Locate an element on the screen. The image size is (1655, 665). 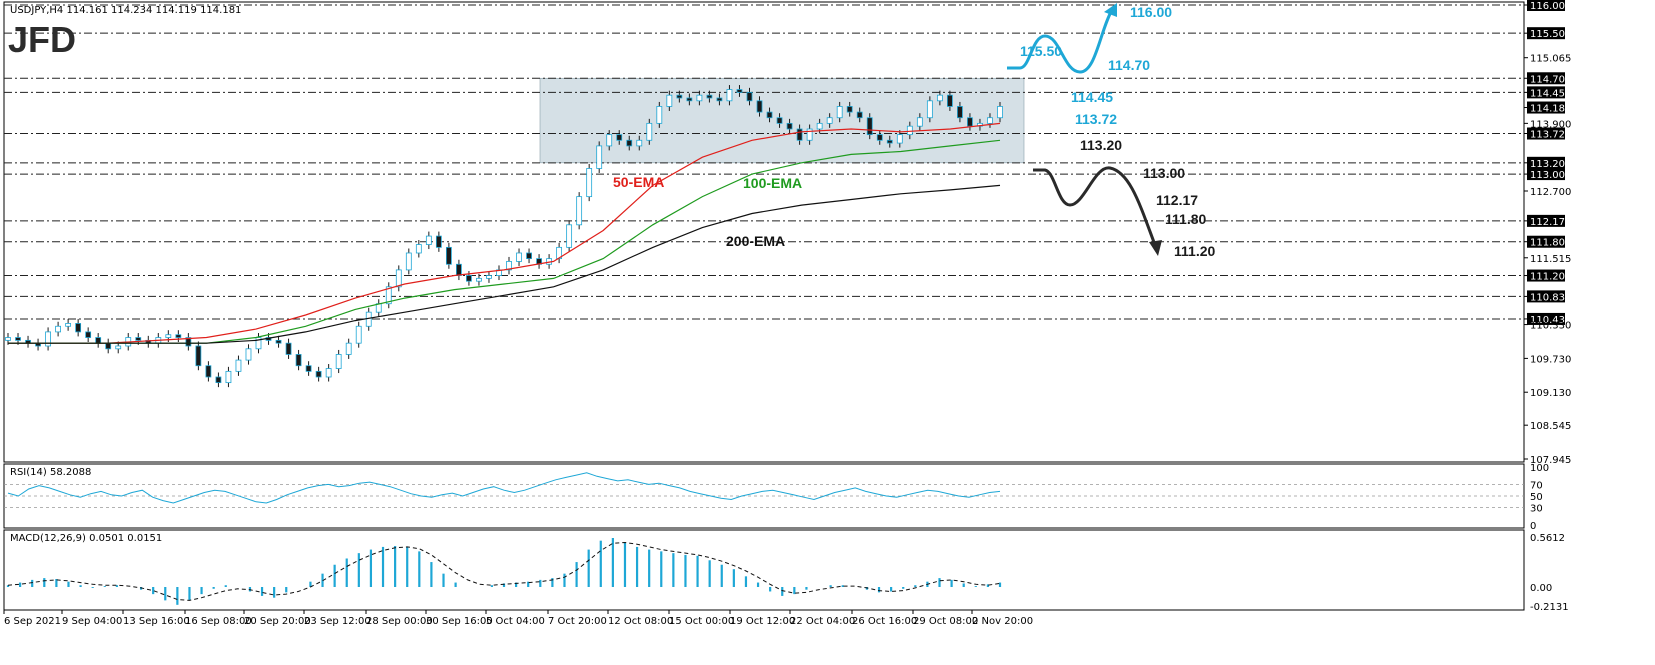
annotation-114-70: 114.70 is located at coordinates (1129, 65).